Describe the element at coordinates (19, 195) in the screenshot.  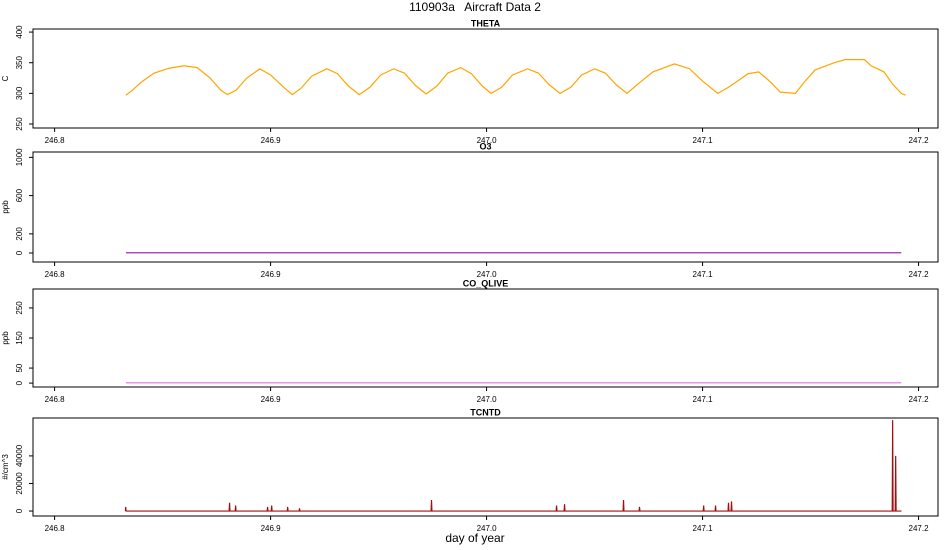
I see `y-tick-label: 600` at that location.